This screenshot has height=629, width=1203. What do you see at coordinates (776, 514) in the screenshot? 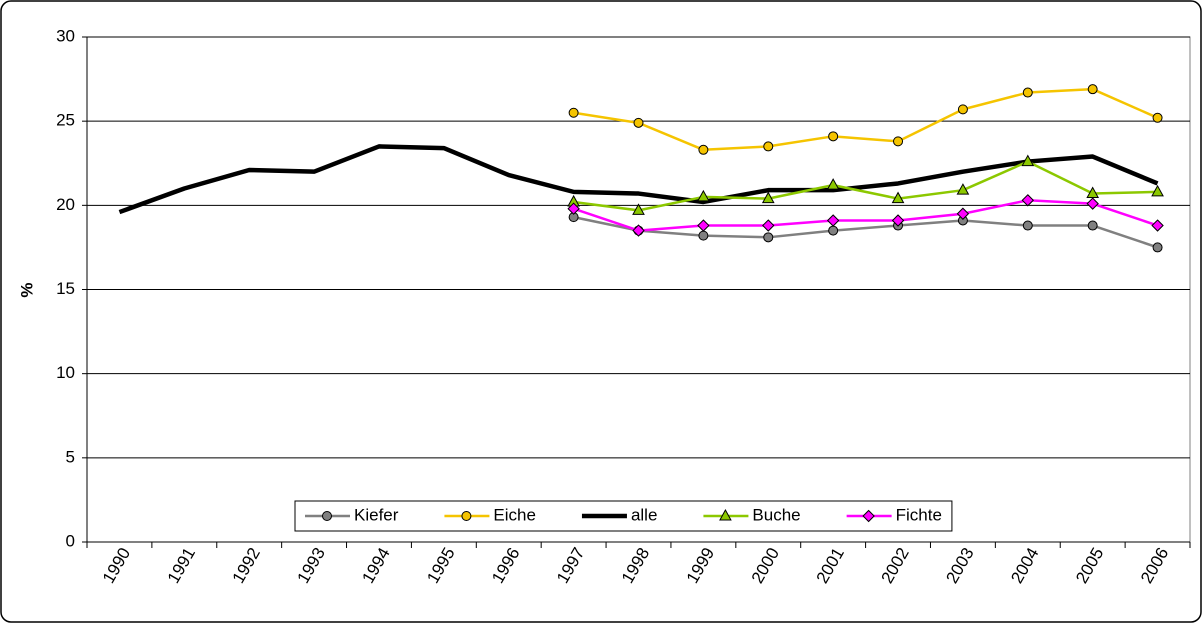
I see `legend-label: Buche` at bounding box center [776, 514].